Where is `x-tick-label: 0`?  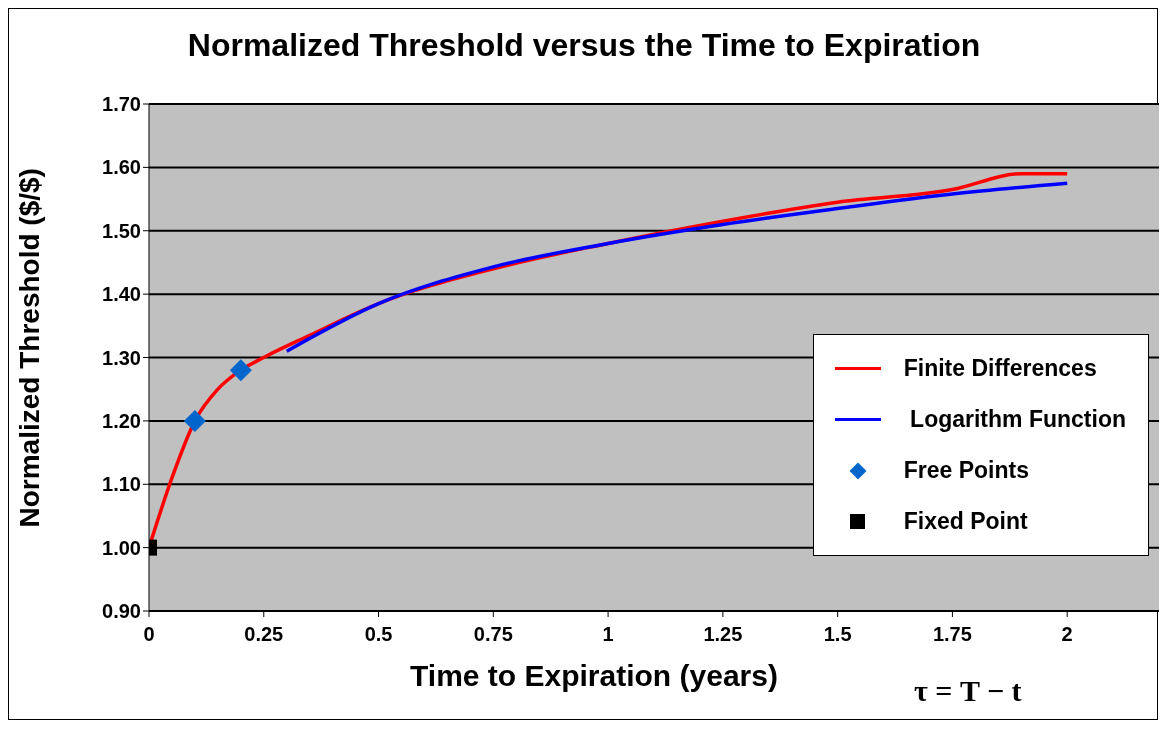 x-tick-label: 0 is located at coordinates (149, 634).